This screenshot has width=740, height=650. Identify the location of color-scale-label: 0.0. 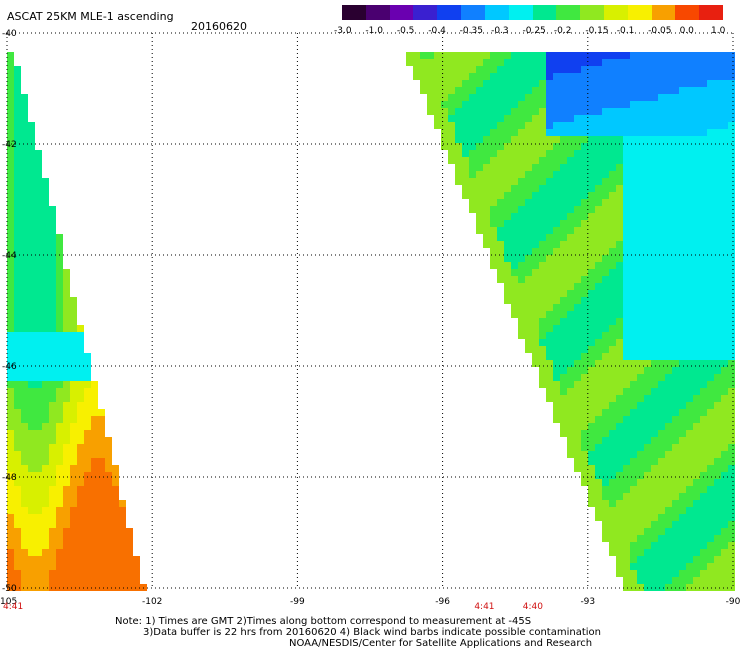
(686, 31).